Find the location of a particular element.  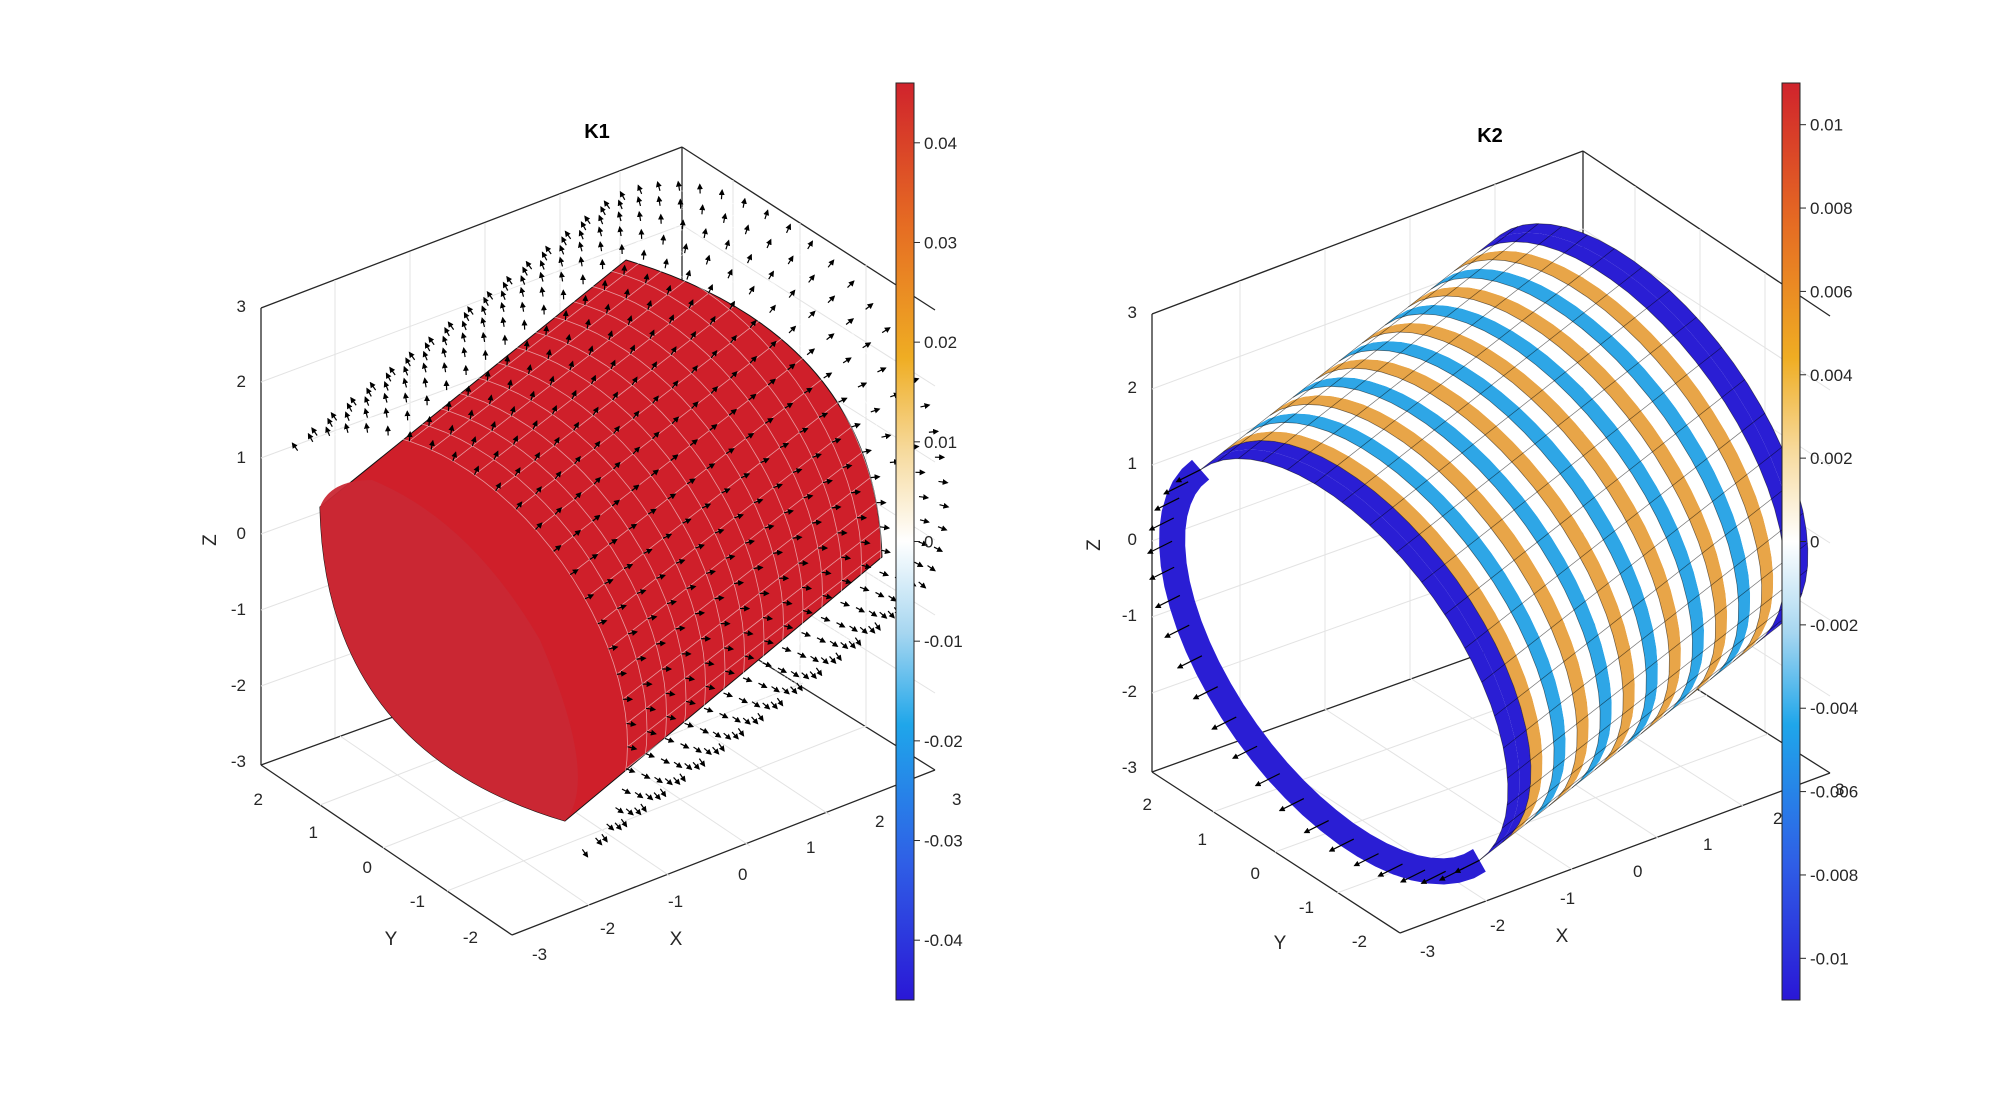

colorbar-tick-label: -0.006 is located at coordinates (1834, 792).